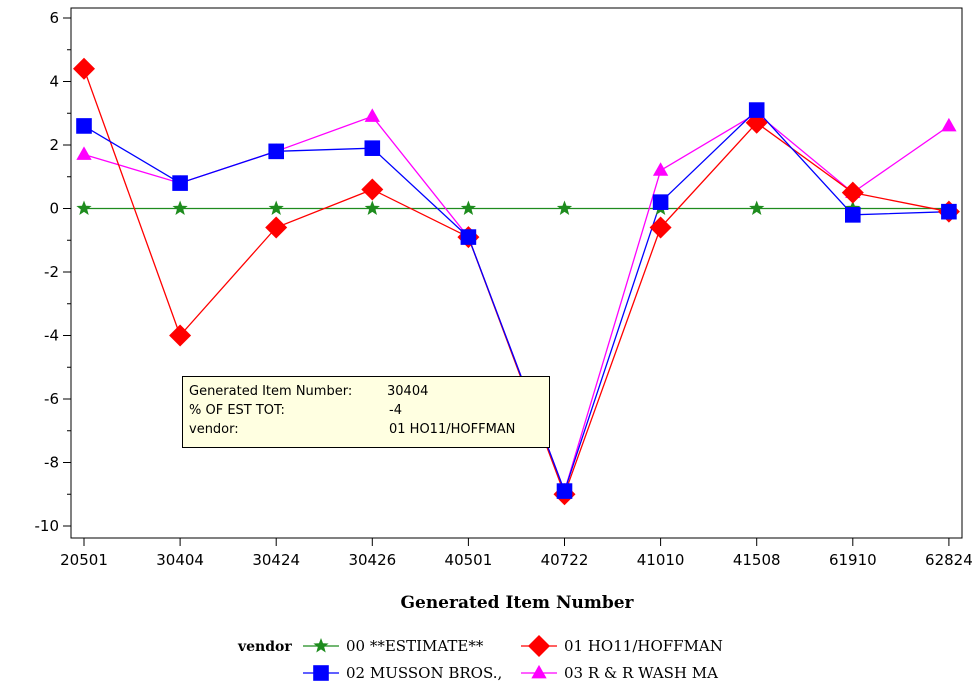  Describe the element at coordinates (51, 463) in the screenshot. I see `y-tick-label: -8` at that location.